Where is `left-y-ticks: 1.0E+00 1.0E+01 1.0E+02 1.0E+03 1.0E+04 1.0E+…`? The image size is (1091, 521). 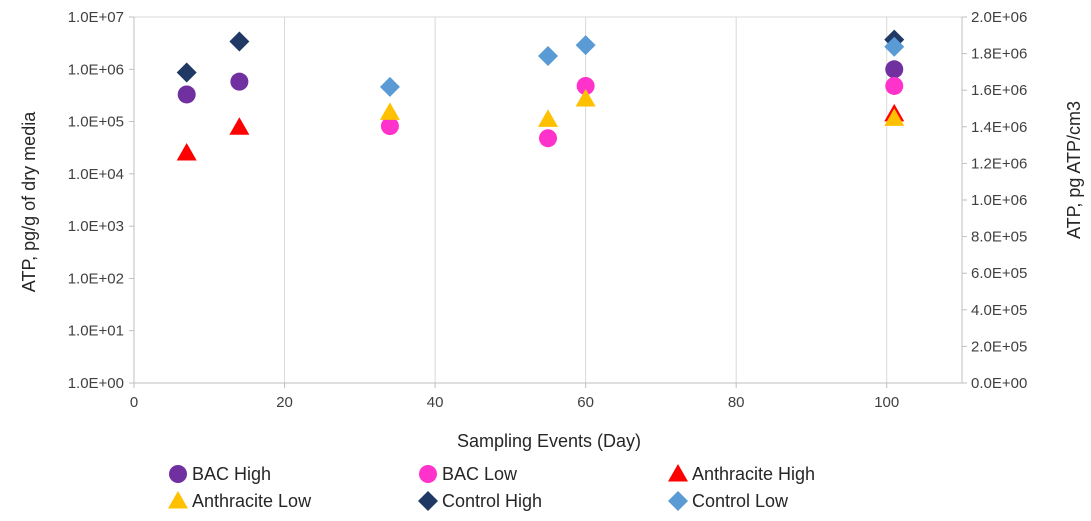 left-y-ticks: 1.0E+00 1.0E+01 1.0E+02 1.0E+03 1.0E+04 1.0E+… is located at coordinates (101, 200).